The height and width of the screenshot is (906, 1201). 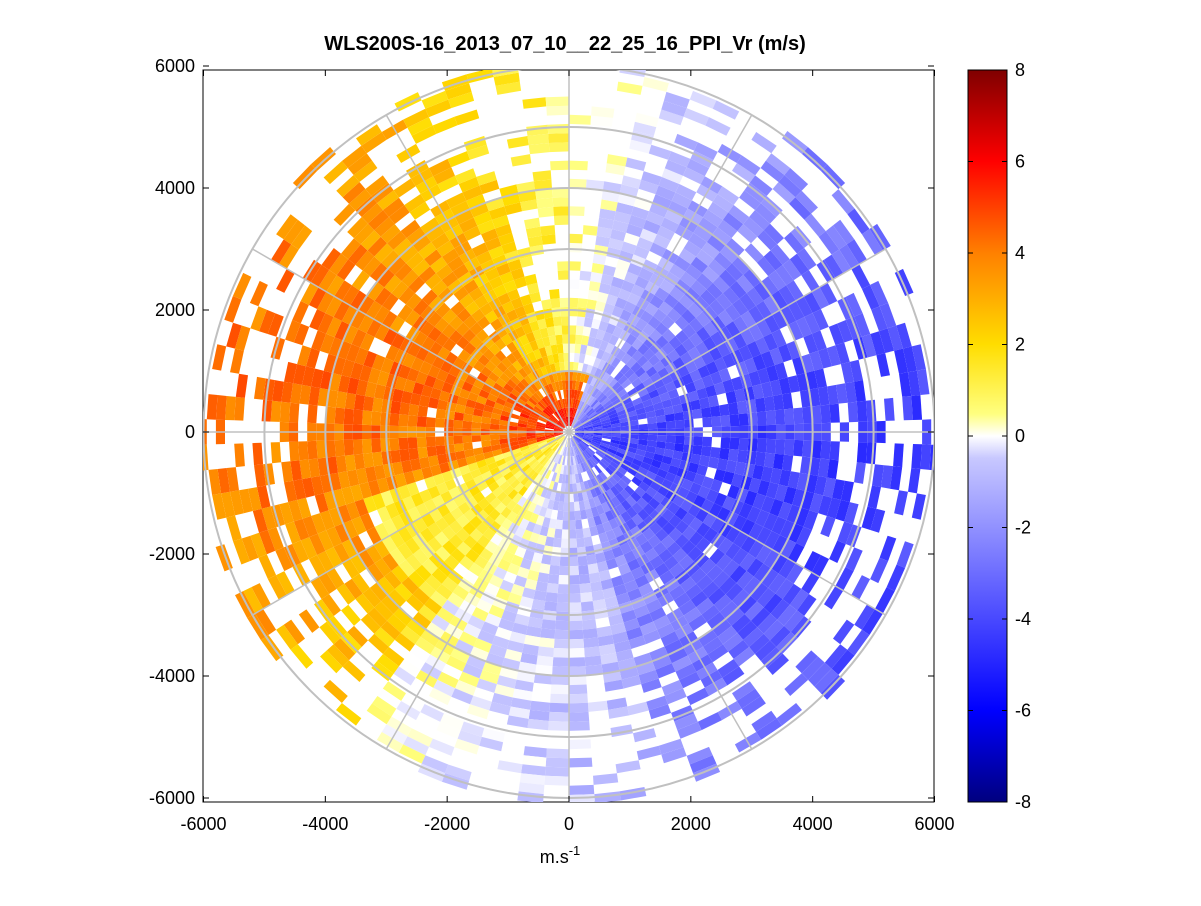 What do you see at coordinates (203, 824) in the screenshot?
I see `x-tick-label: -6000` at bounding box center [203, 824].